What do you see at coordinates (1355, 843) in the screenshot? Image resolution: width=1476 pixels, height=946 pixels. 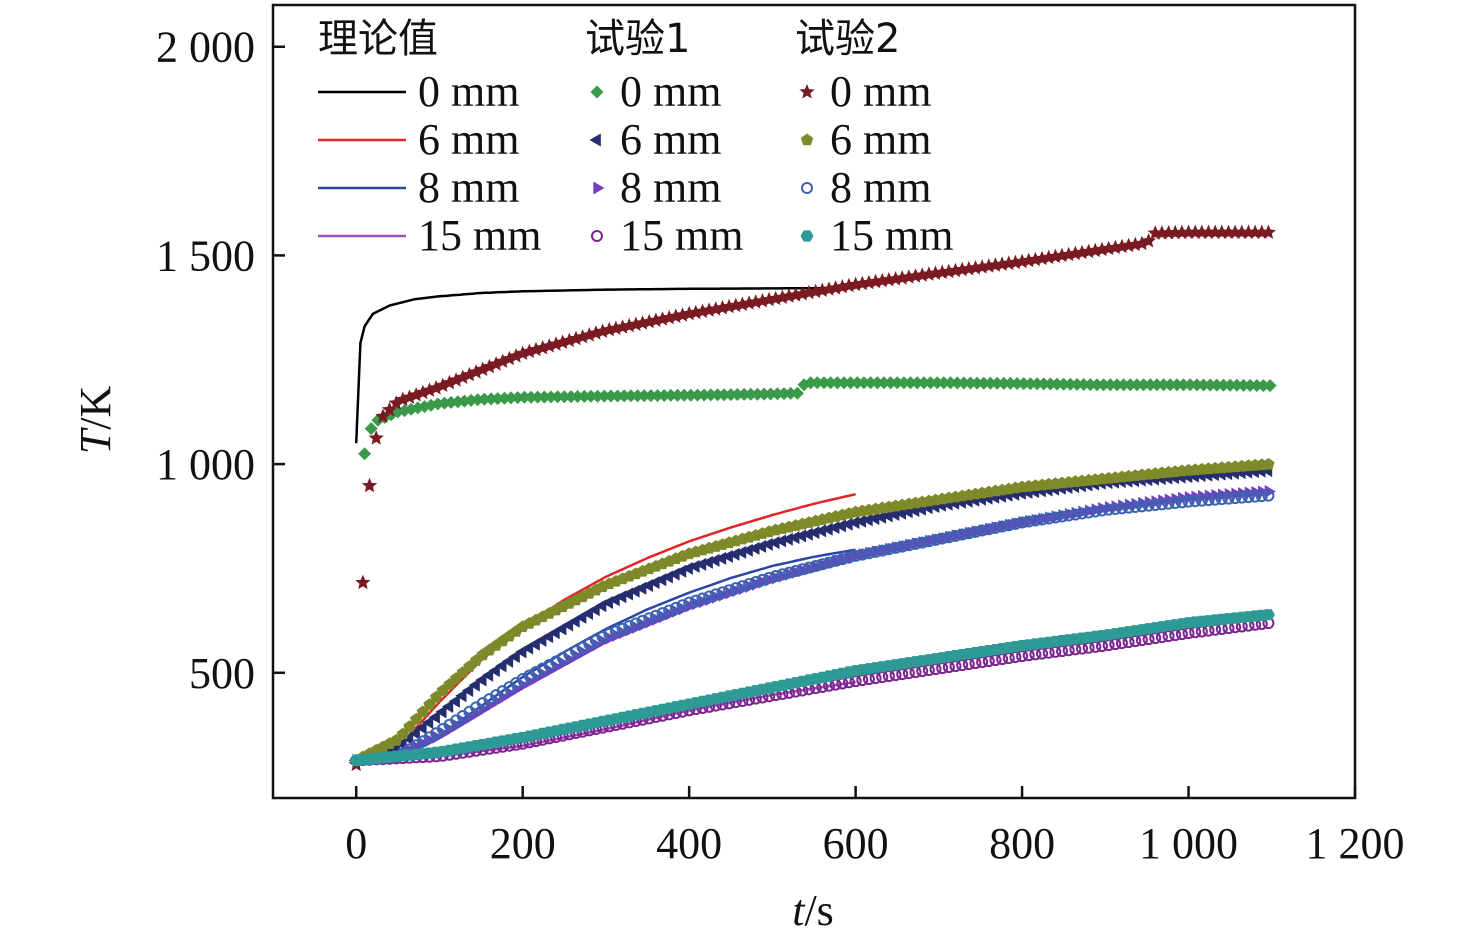 I see `x-tick-label: 1 200` at bounding box center [1355, 843].